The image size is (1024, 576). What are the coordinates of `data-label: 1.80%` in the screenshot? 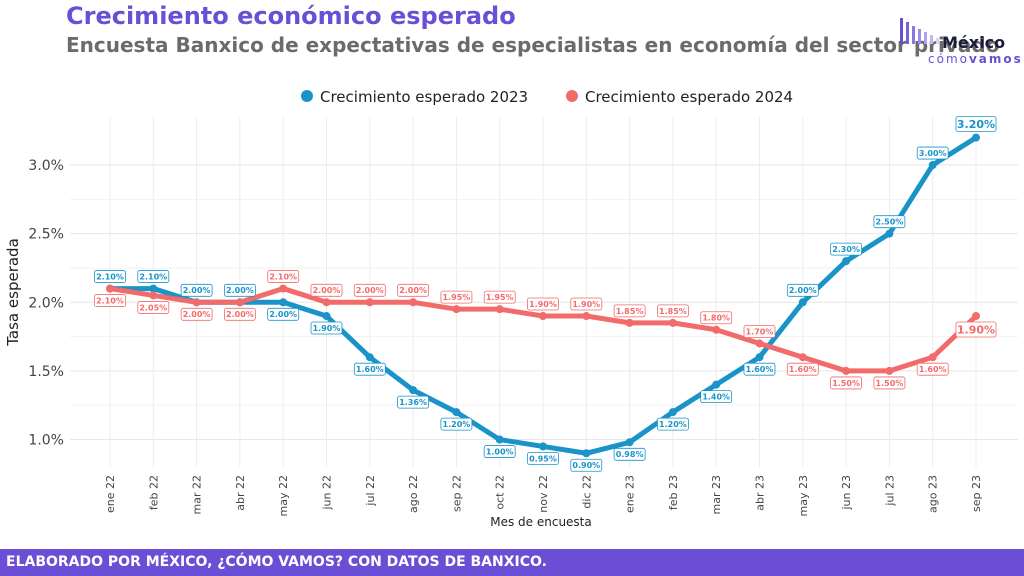 It's located at (716, 318).